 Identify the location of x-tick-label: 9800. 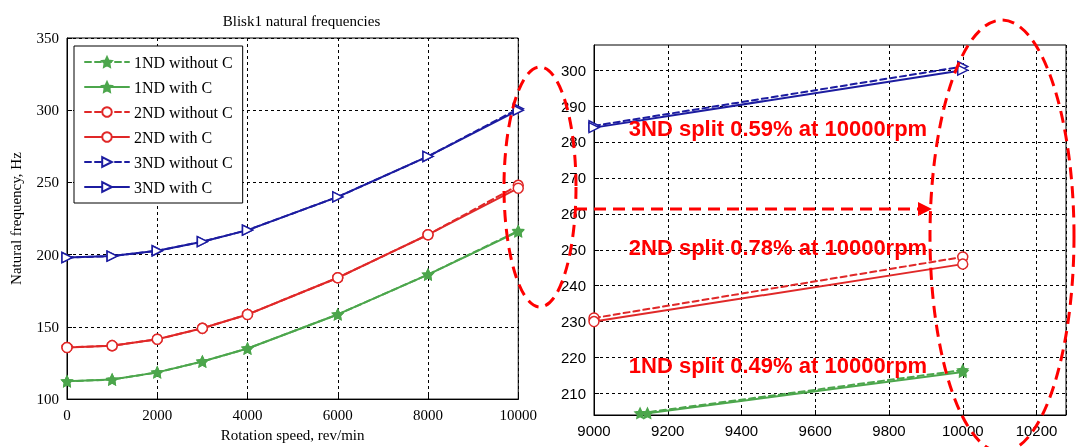
(889, 430).